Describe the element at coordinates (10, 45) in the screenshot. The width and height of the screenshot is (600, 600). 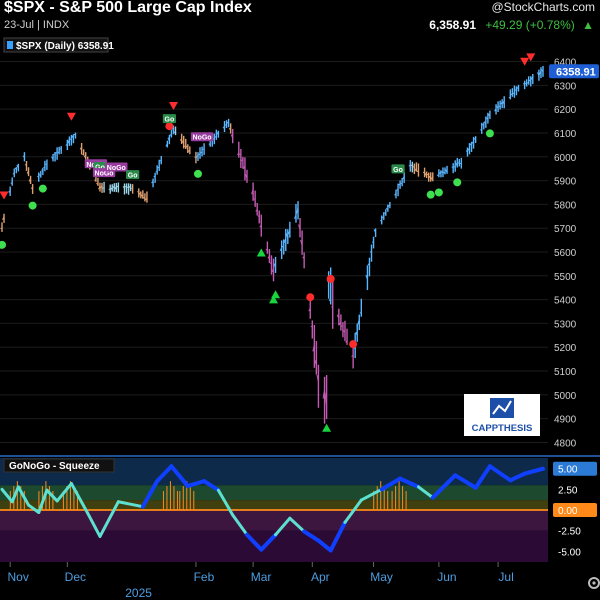
I see `legend-swatch` at that location.